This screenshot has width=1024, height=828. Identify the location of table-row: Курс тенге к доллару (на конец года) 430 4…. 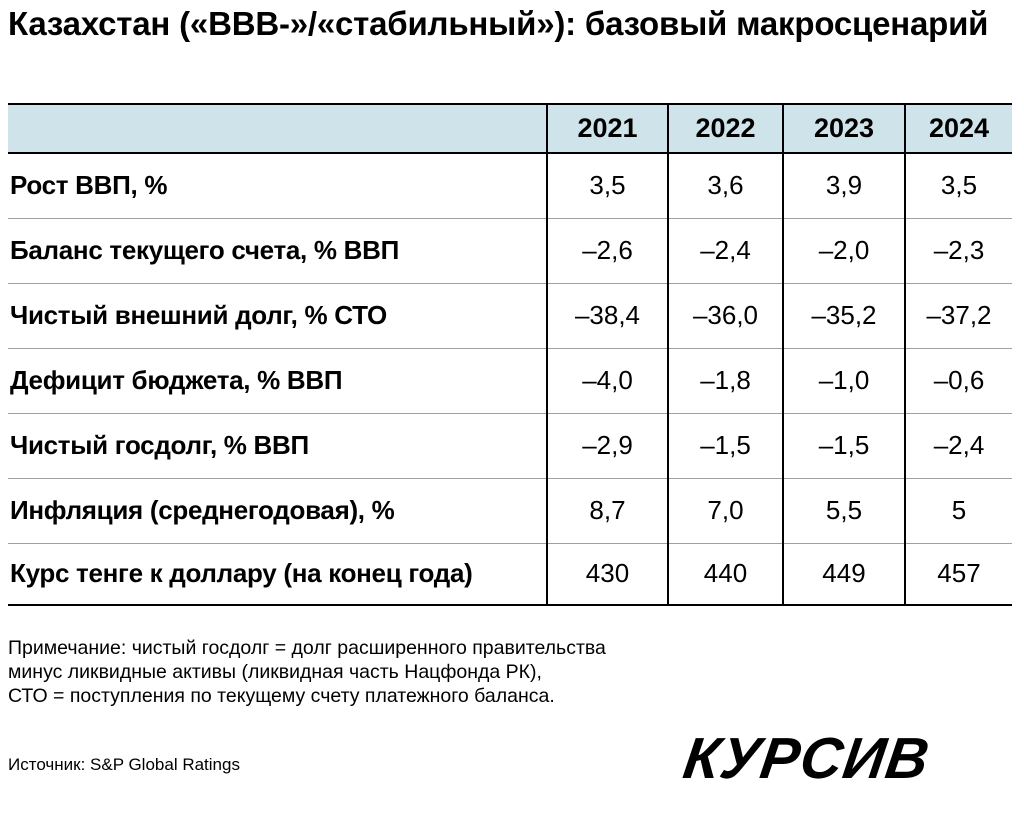
(510, 573).